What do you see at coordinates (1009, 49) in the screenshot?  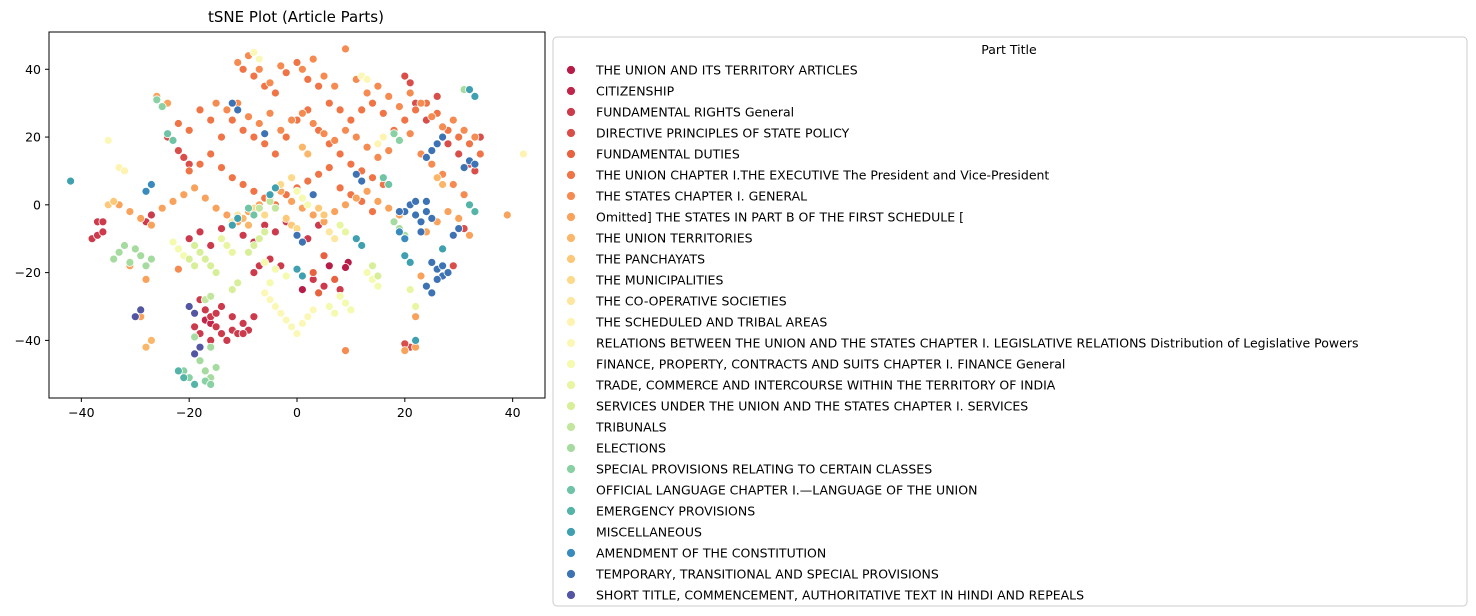 I see `legend-title: Part Title` at bounding box center [1009, 49].